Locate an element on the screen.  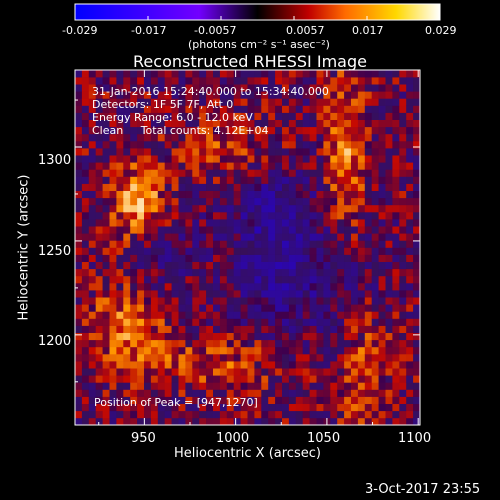
y-tick-label-1250: 1250 is located at coordinates (55, 251).